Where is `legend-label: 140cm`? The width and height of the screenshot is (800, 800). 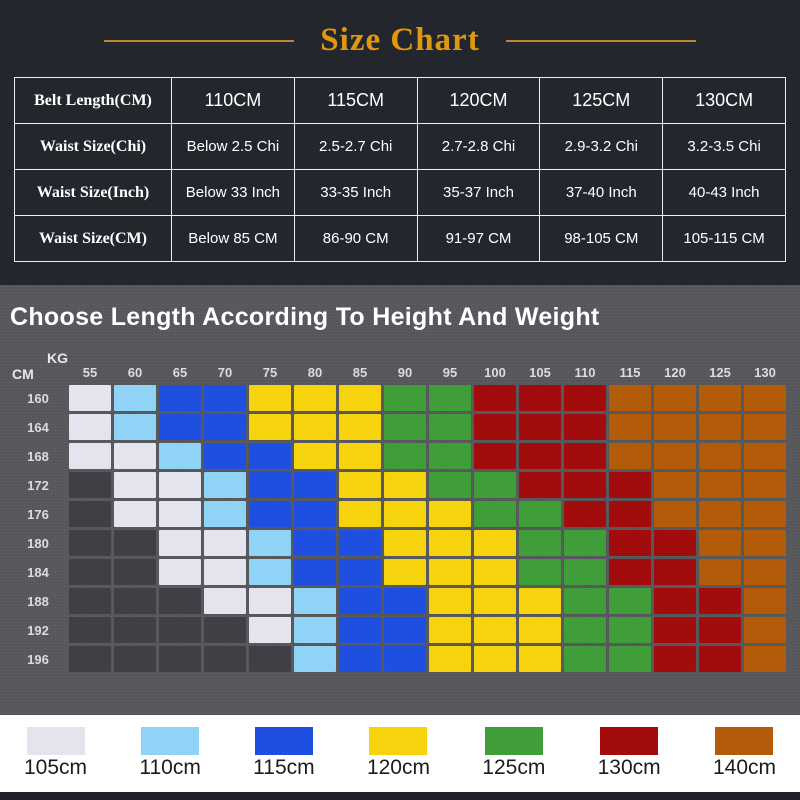
legend-label: 140cm is located at coordinates (744, 767).